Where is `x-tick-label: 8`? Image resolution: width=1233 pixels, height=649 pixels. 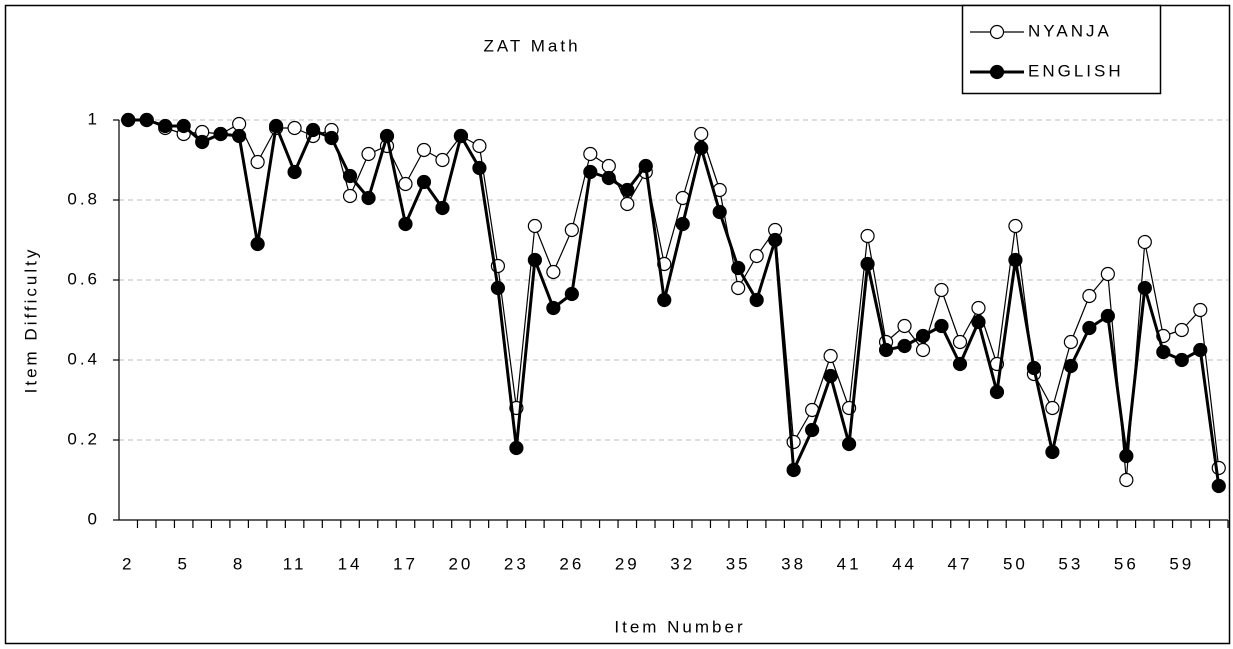
x-tick-label: 8 is located at coordinates (239, 563).